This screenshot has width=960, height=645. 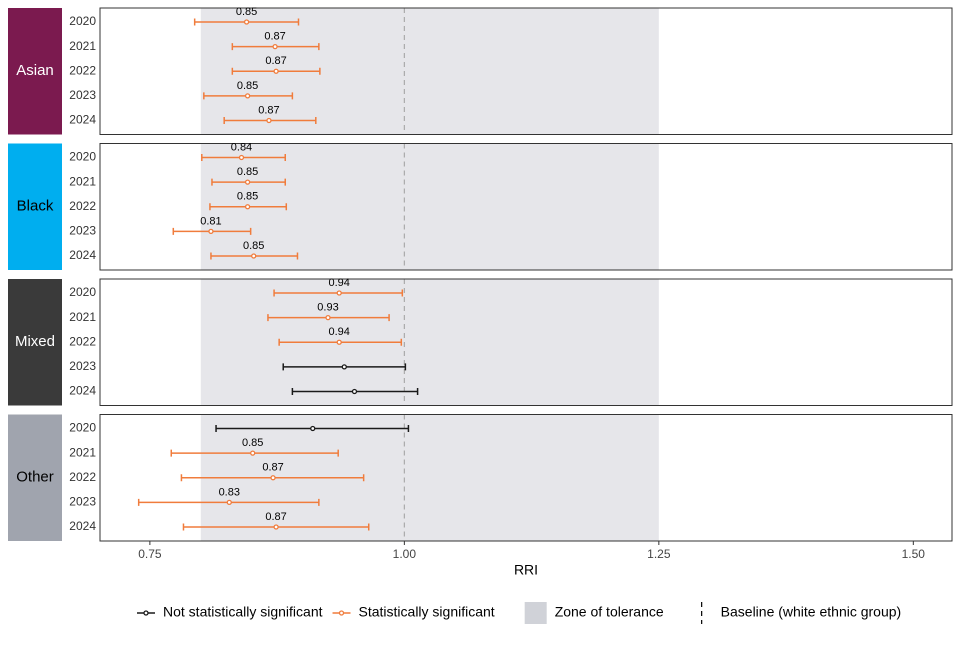 What do you see at coordinates (526, 570) in the screenshot?
I see `x-axis-title: RRI` at bounding box center [526, 570].